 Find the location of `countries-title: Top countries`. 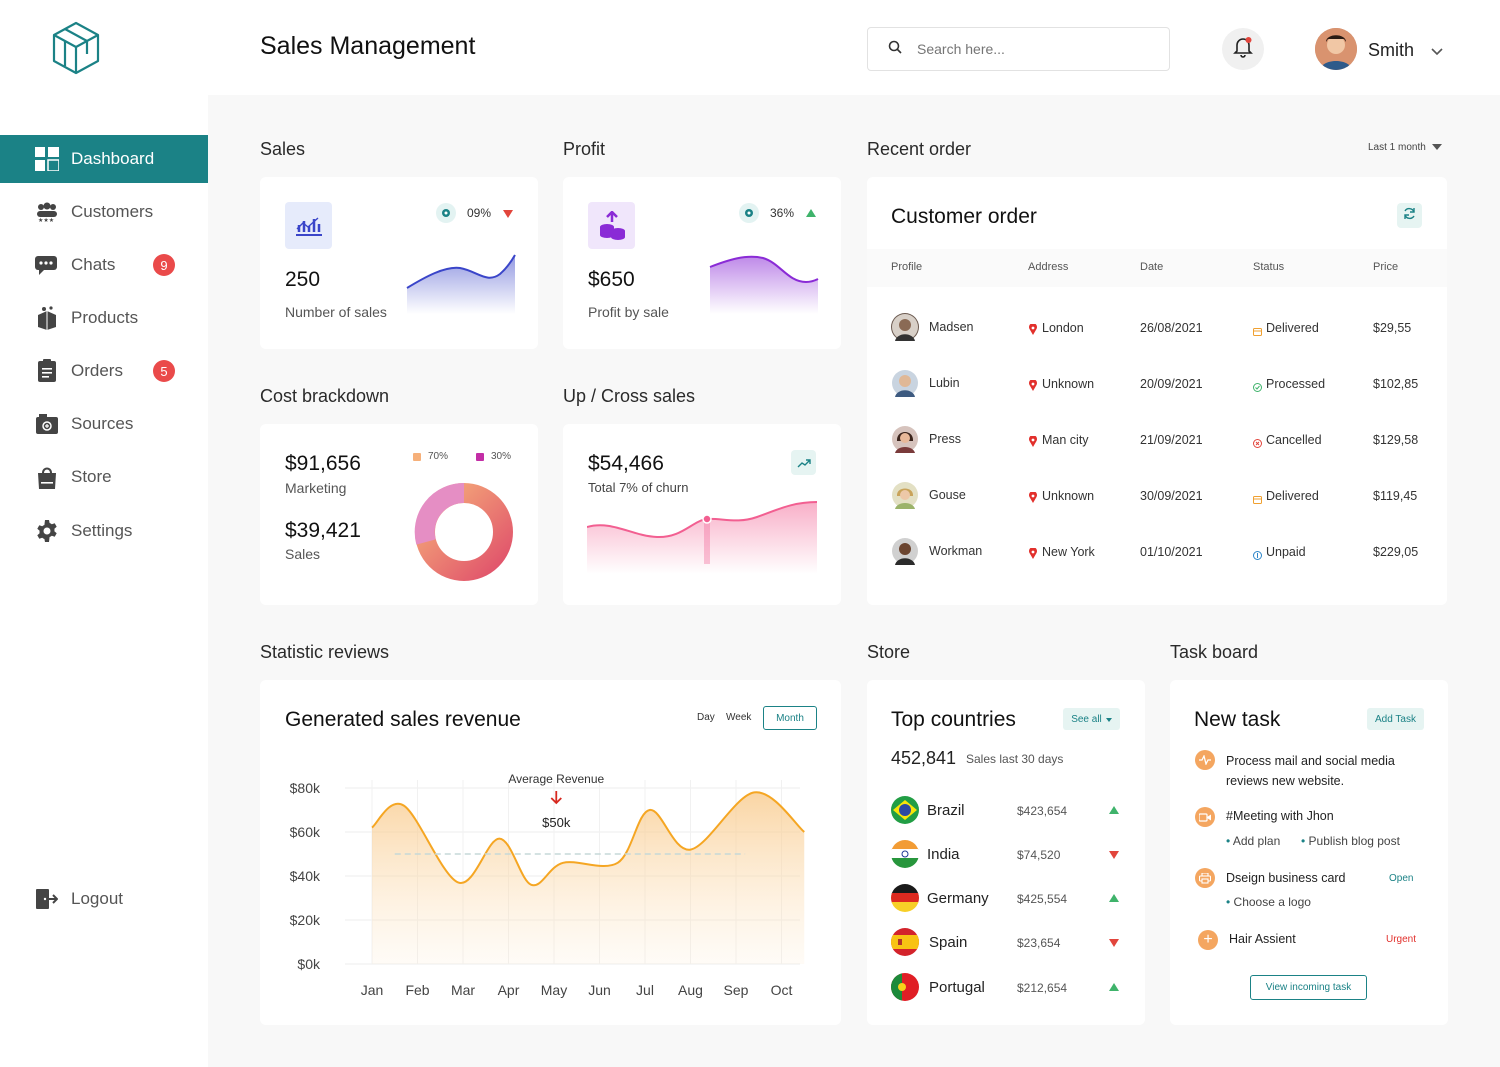

countries-title: Top countries is located at coordinates (953, 719).